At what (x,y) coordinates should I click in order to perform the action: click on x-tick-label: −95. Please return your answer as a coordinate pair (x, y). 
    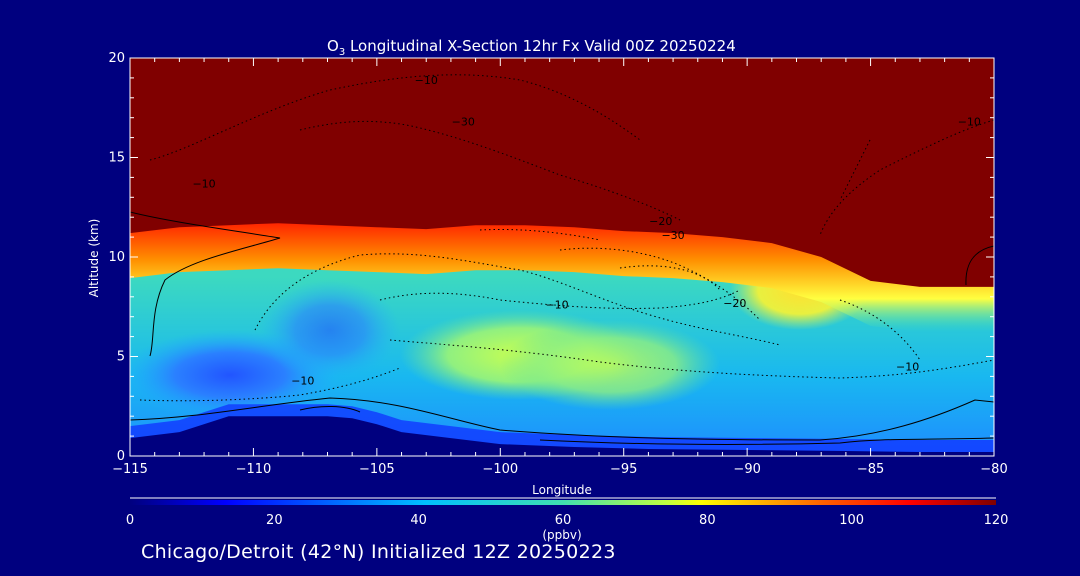
    Looking at the image, I should click on (623, 469).